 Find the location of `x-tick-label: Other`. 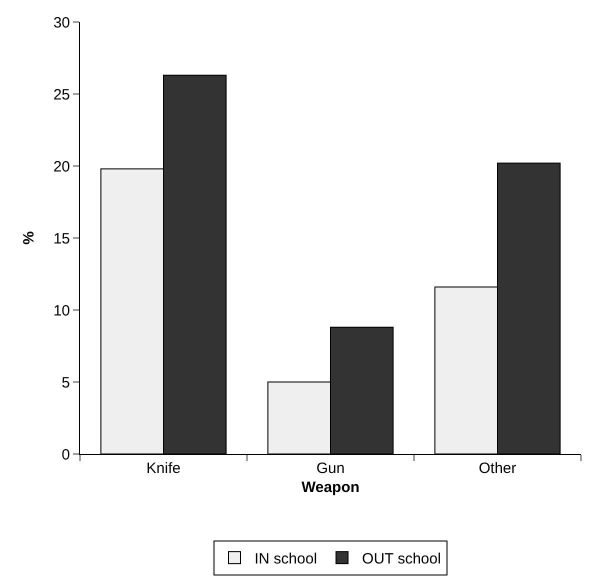

x-tick-label: Other is located at coordinates (497, 468).